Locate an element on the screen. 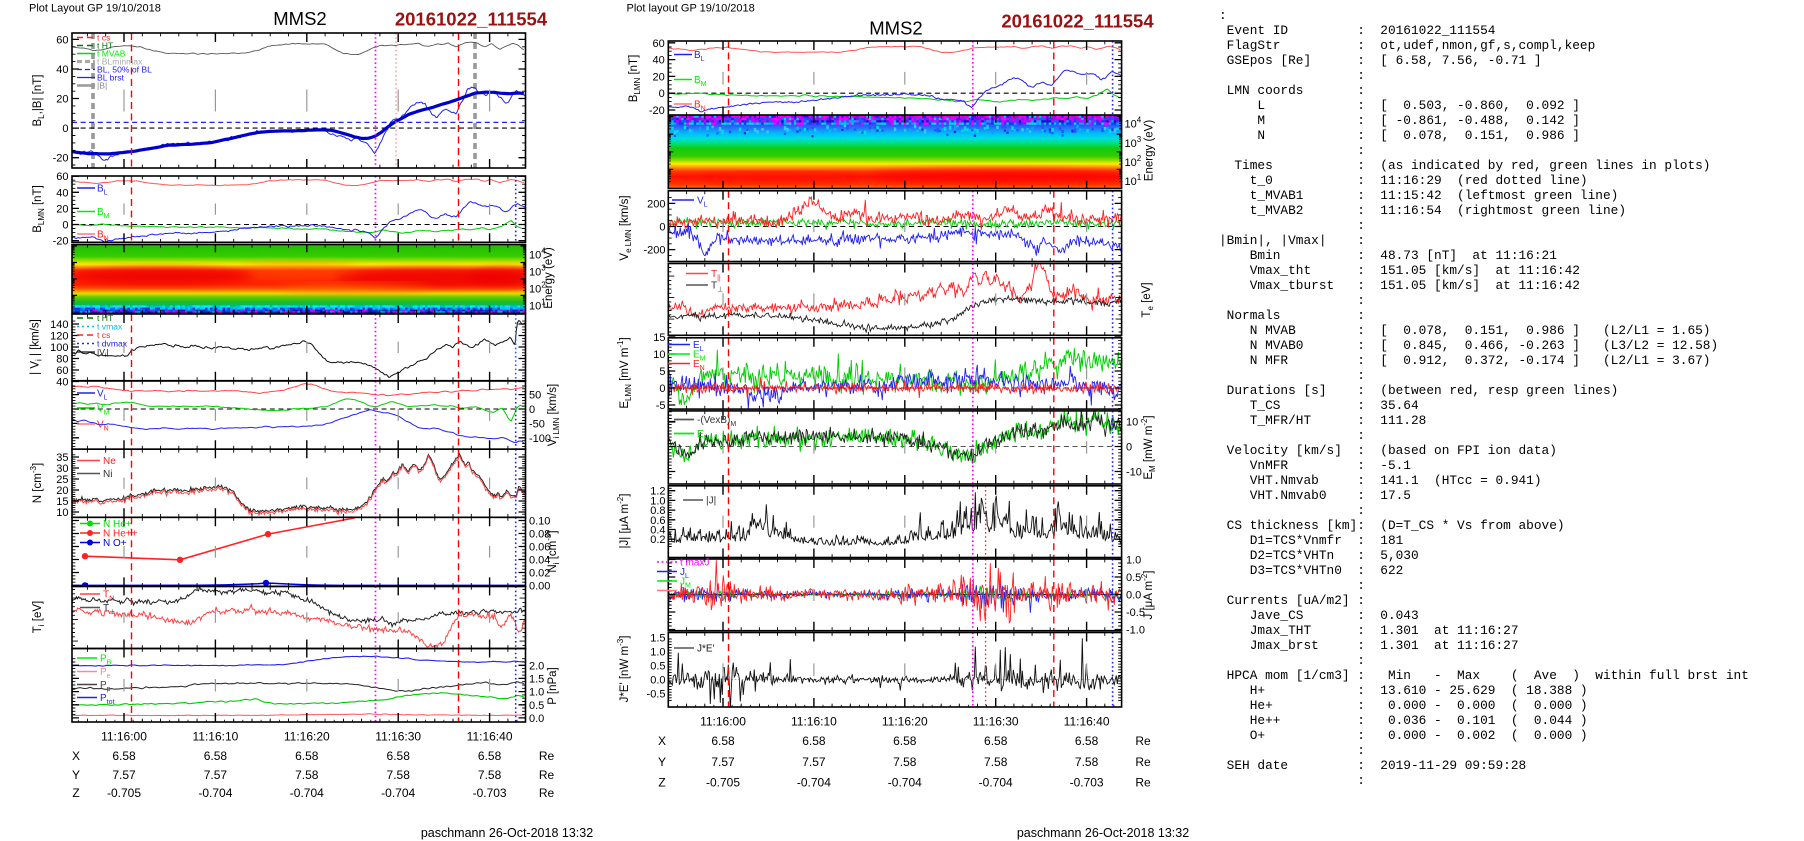 This screenshot has width=1804, height=841. svg-text: Ni is located at coordinates (107, 474).